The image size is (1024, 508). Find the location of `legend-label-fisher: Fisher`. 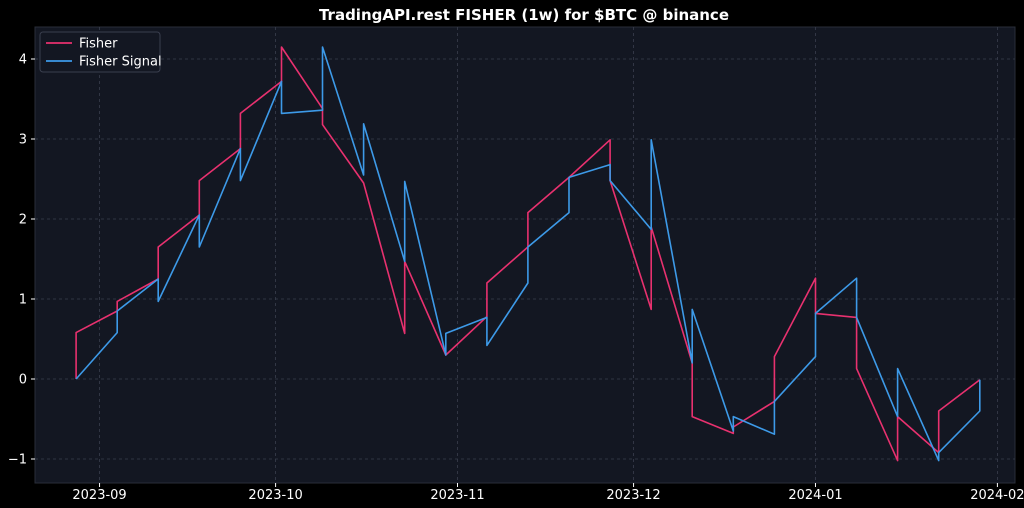

legend-label-fisher: Fisher is located at coordinates (98, 44).